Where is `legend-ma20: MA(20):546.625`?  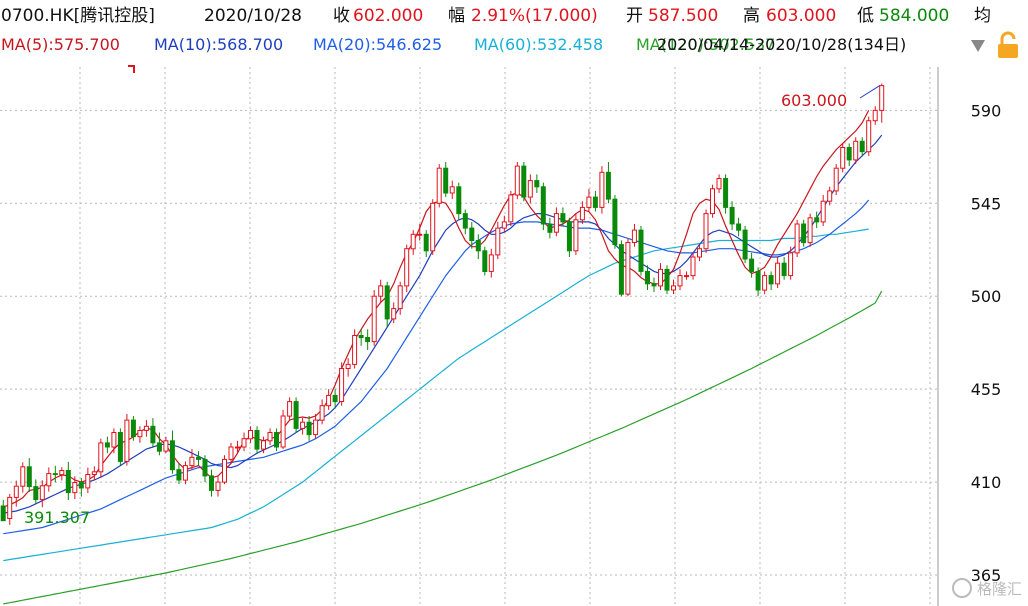
legend-ma20: MA(20):546.625 is located at coordinates (377, 44).